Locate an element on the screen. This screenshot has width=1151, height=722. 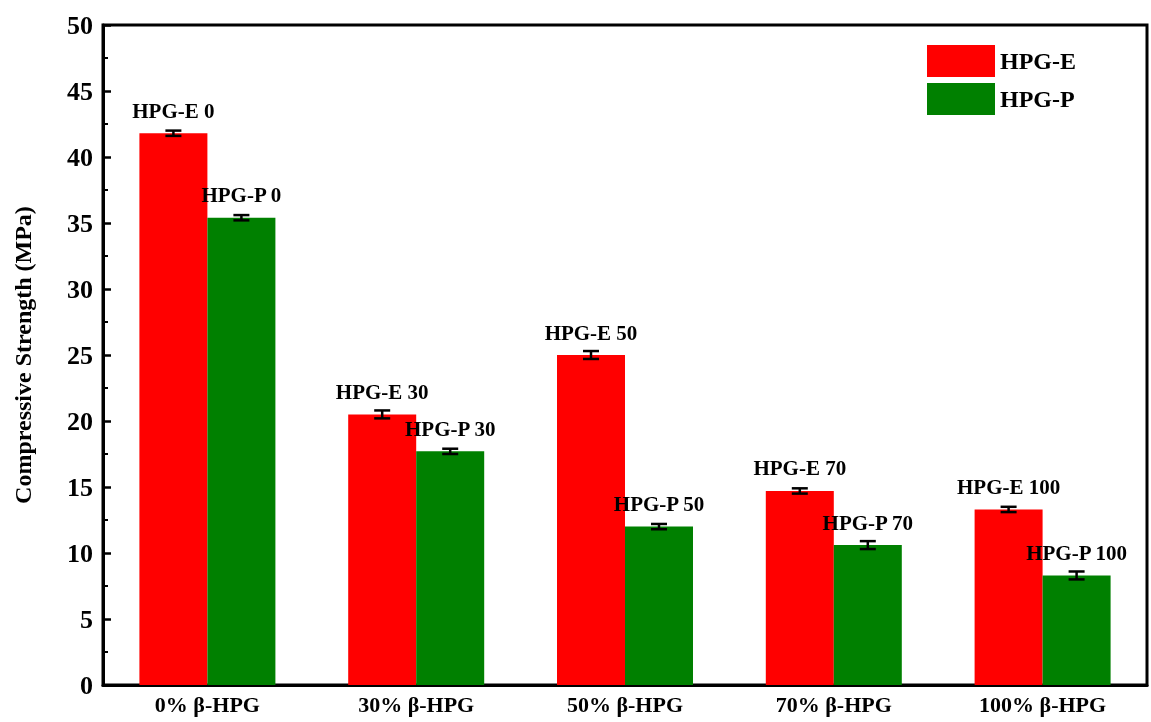
x-tick-label: 30% β-HPG is located at coordinates (416, 704).